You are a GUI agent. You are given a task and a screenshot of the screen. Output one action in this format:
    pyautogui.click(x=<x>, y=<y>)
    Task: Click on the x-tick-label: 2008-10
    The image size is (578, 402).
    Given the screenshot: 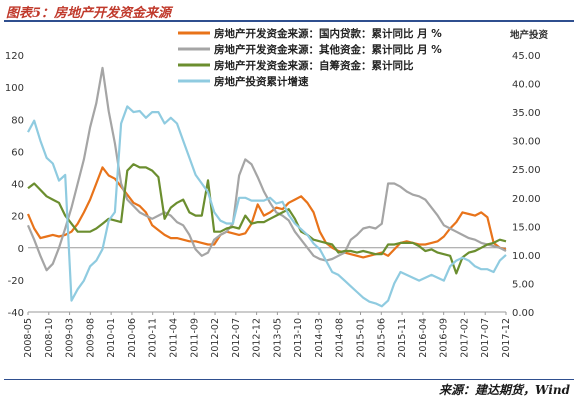 What is the action you would take?
    pyautogui.click(x=49, y=338)
    